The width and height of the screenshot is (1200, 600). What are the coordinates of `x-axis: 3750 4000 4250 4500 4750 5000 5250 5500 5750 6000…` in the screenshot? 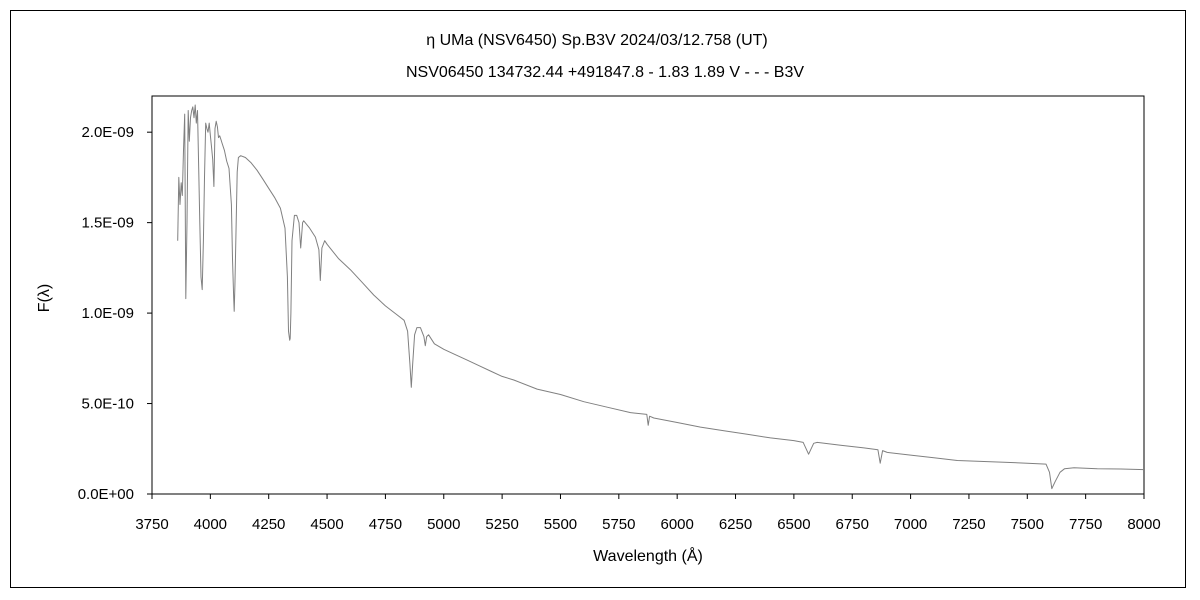 It's located at (648, 513).